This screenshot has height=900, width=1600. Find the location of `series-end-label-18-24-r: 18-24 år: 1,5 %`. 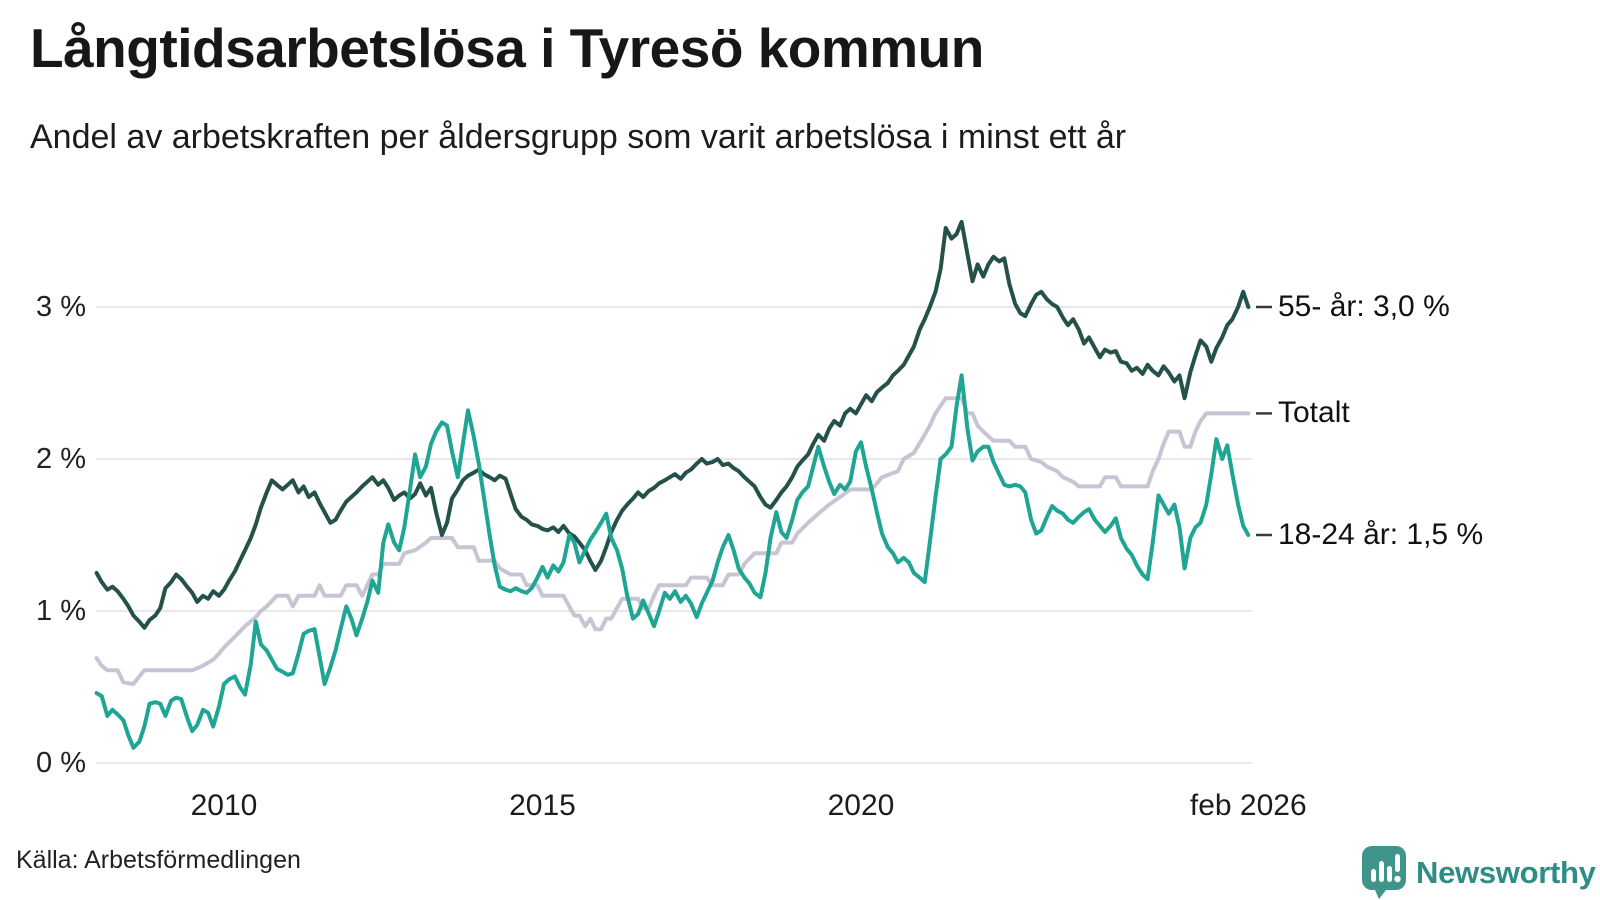

series-end-label-18-24-r: 18-24 år: 1,5 % is located at coordinates (1381, 534).